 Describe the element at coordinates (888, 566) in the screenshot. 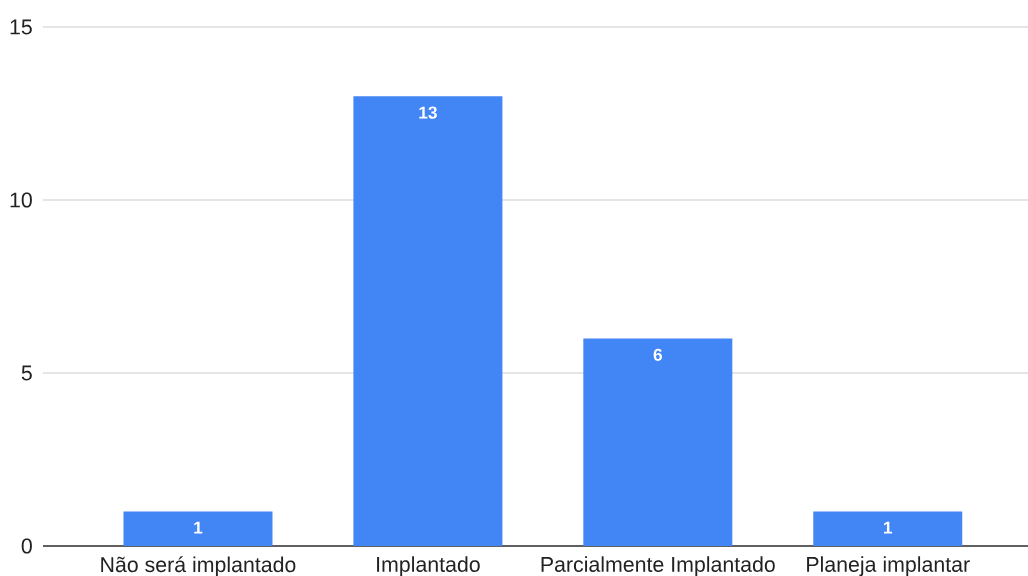

I see `x-tick-label: Planeja implantar` at that location.